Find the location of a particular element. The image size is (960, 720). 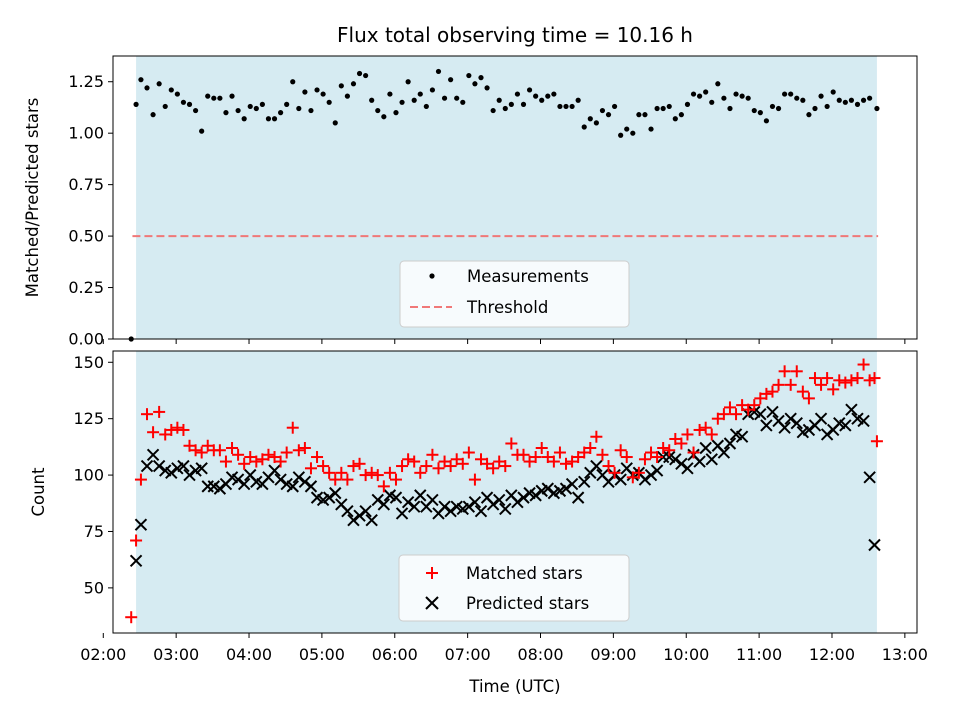

legend-predicted-marker is located at coordinates (432, 603).